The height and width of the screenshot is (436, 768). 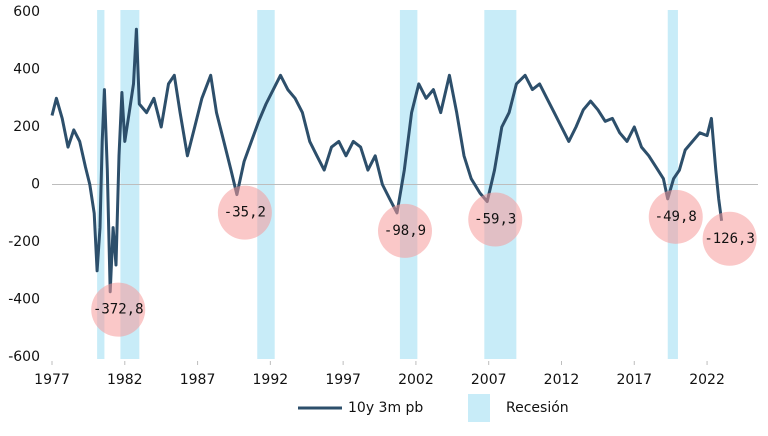 What do you see at coordinates (707, 380) in the screenshot?
I see `x-tick-label: 2022` at bounding box center [707, 380].